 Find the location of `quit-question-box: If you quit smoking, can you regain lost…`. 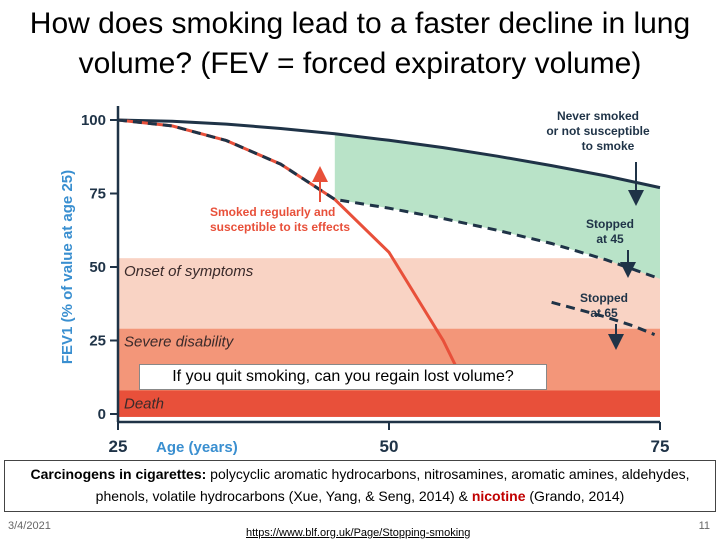

quit-question-box: If you quit smoking, can you regain lost… is located at coordinates (343, 377).